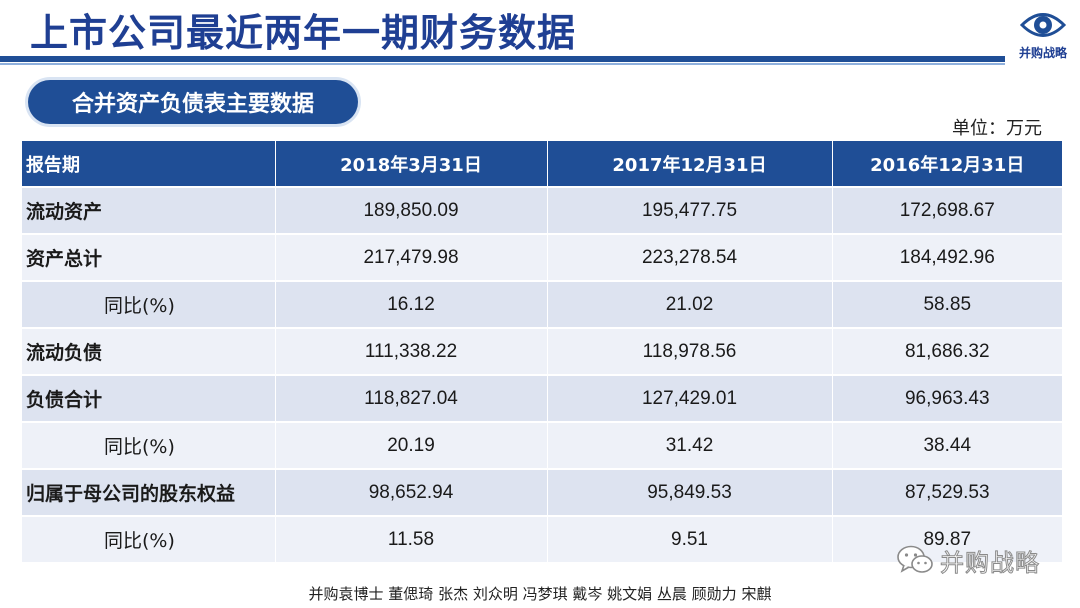  Describe the element at coordinates (540, 594) in the screenshot. I see `credits: 并购袁博士 董偲琦 张杰 刘众明 冯梦琪 戴岑 姚文娟 丛晨 顾勋力 宋麒` at that location.